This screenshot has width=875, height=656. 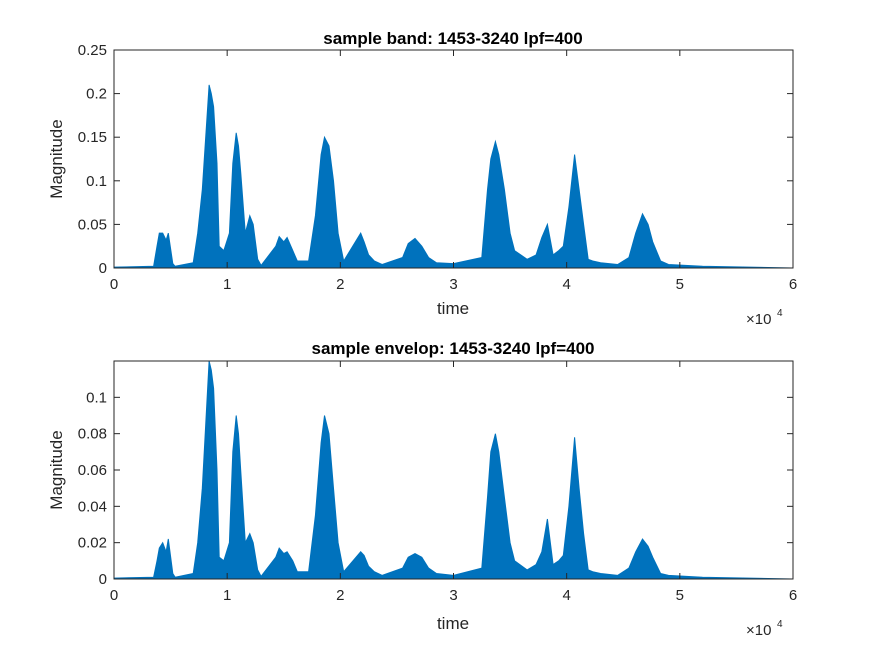 I want to click on y-tick-label: 0.06, so click(x=92, y=470).